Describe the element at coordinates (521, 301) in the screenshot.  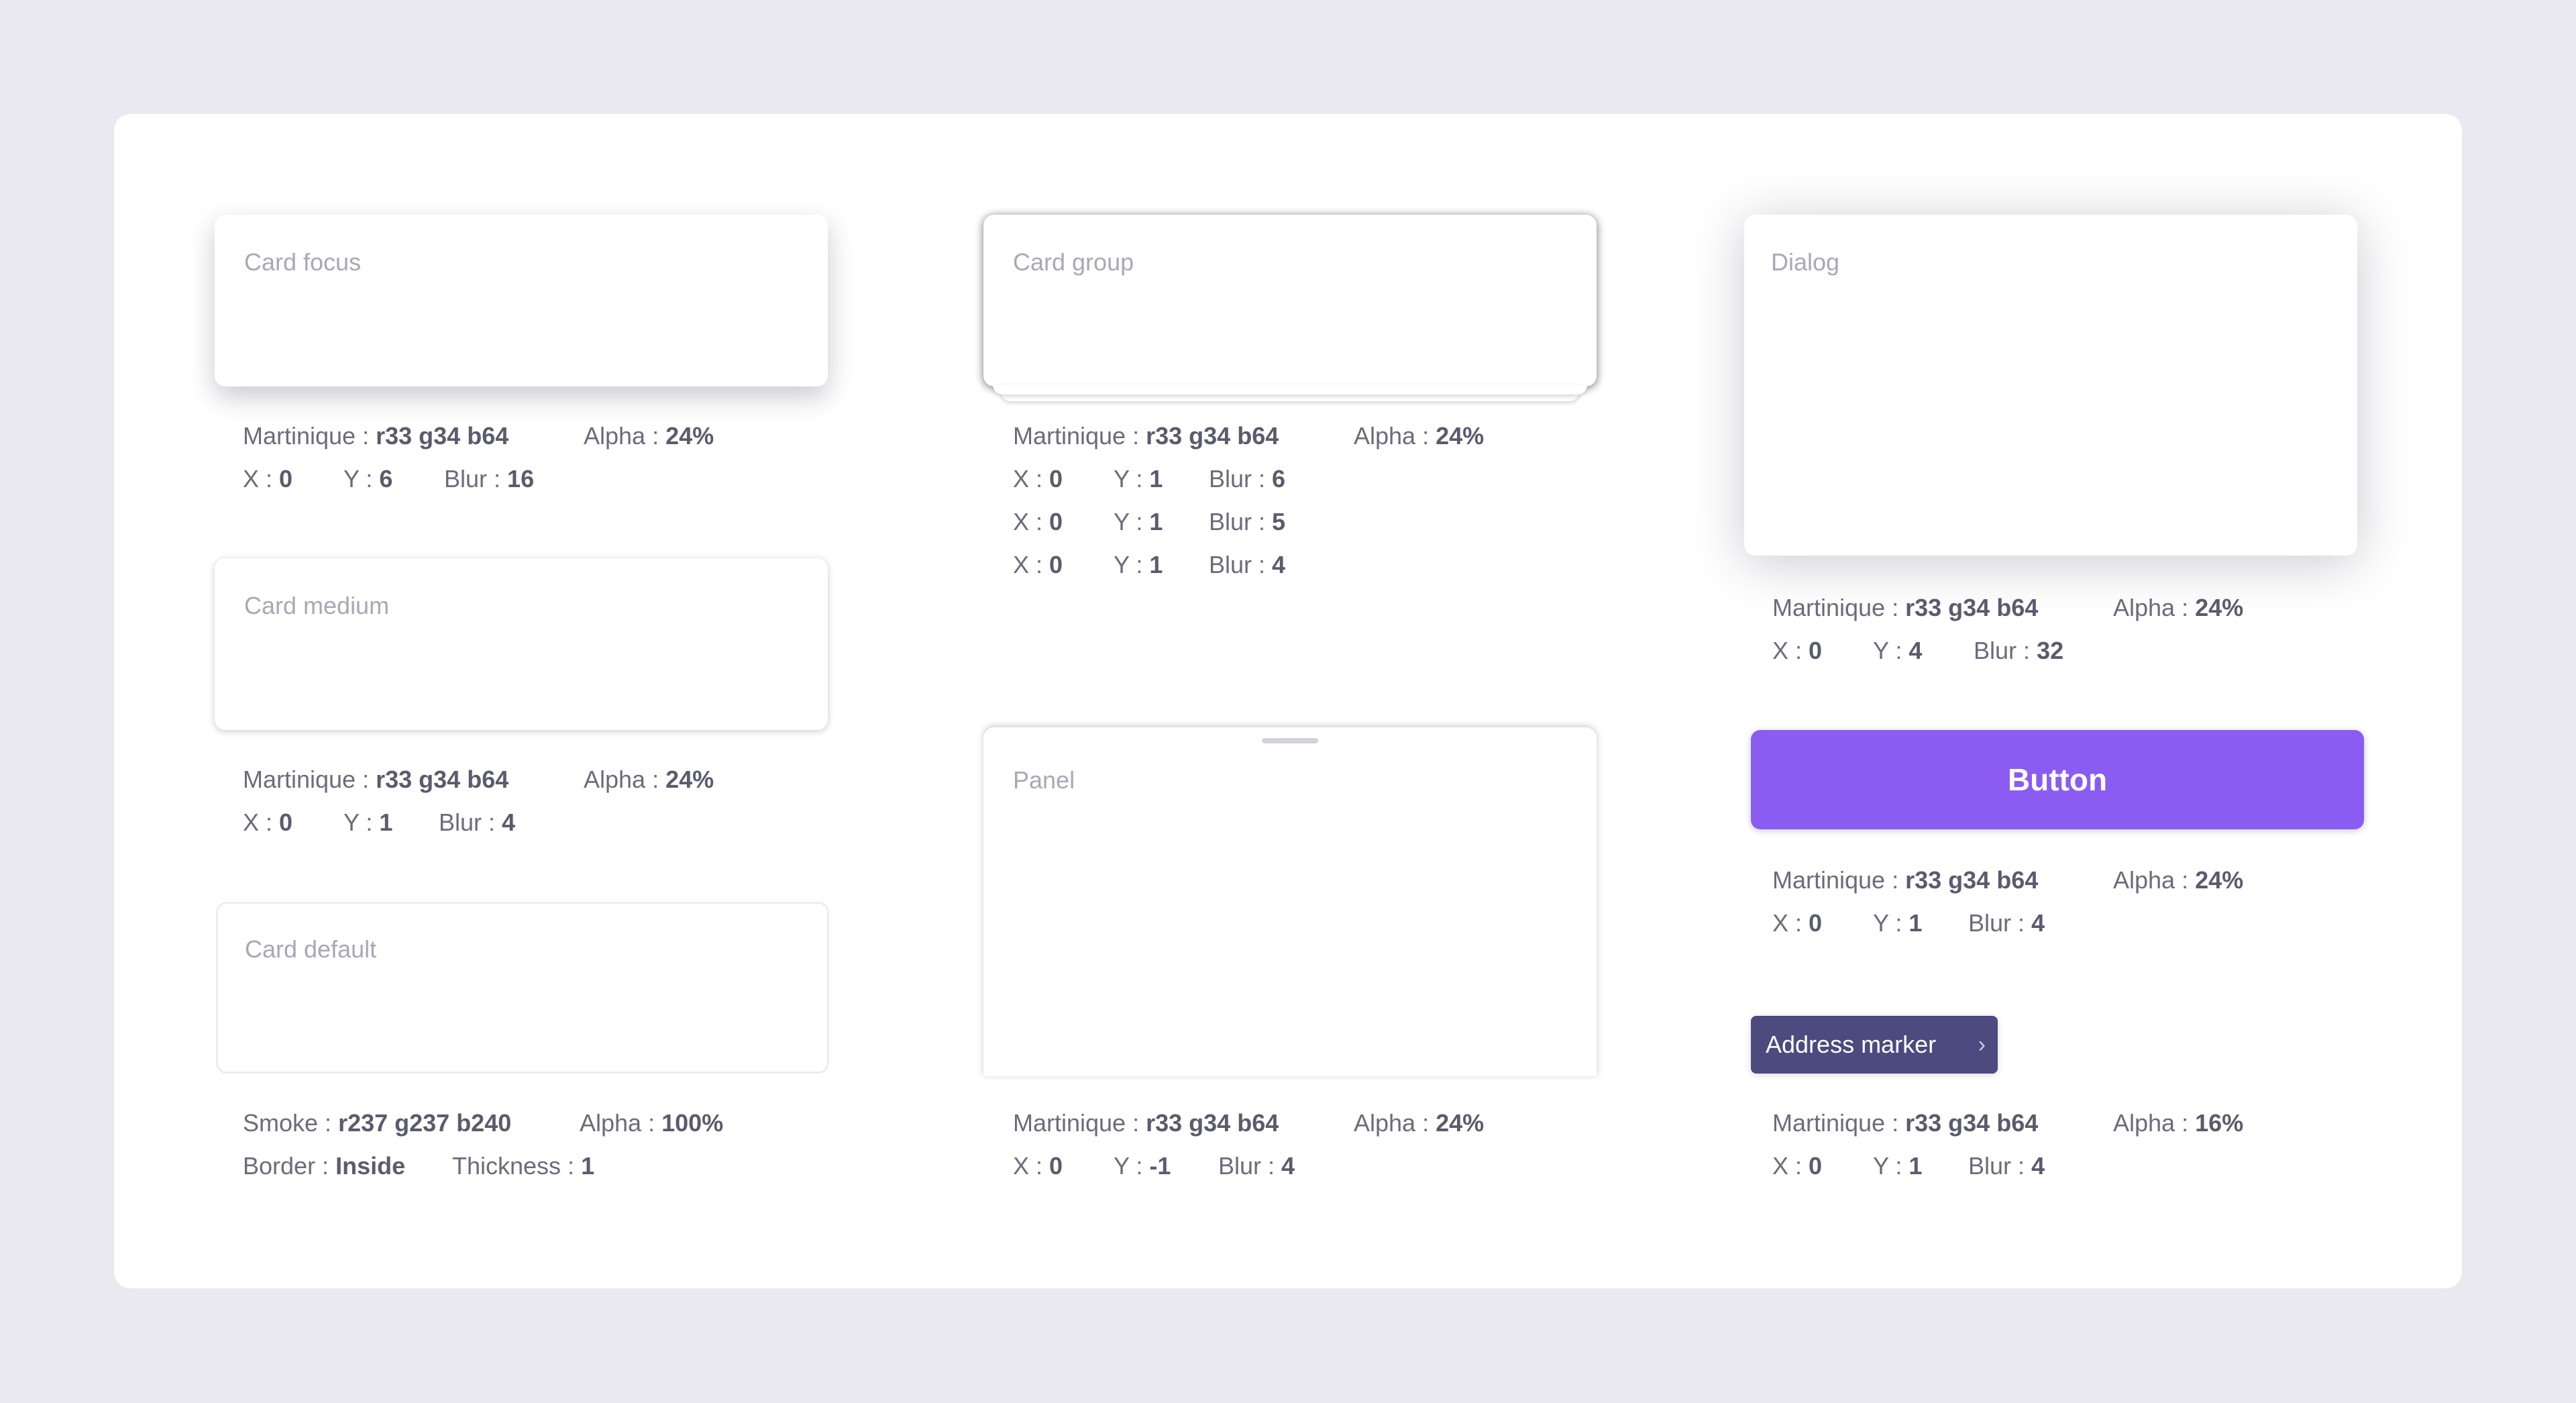
I see `card-focus: Card focus` at that location.